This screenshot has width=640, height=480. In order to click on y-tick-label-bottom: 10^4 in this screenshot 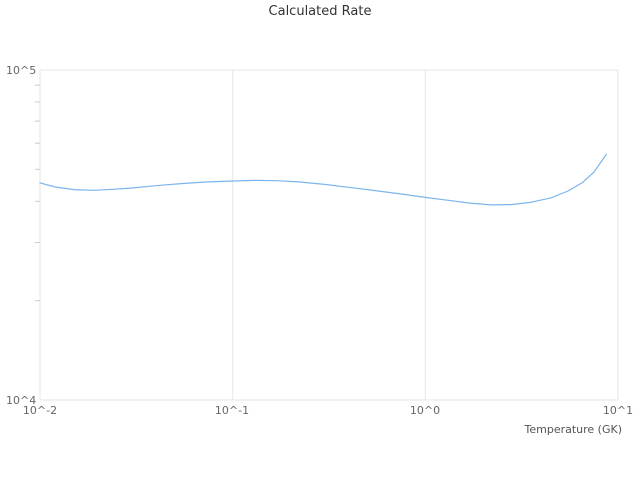, I will do `click(21, 400)`.